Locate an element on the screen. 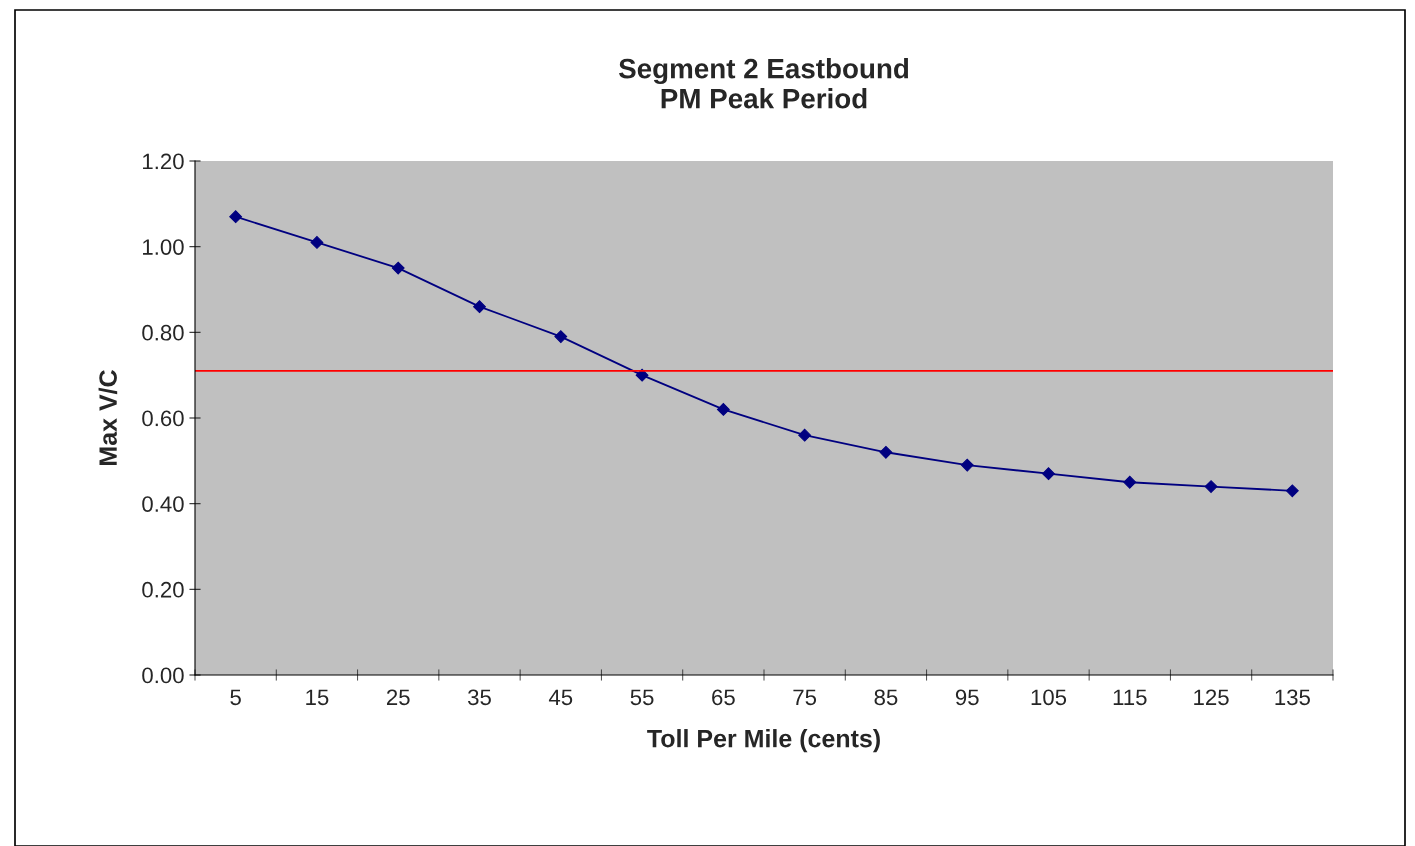 Image resolution: width=1415 pixels, height=846 pixels. x-tick-label: 65 is located at coordinates (723, 697).